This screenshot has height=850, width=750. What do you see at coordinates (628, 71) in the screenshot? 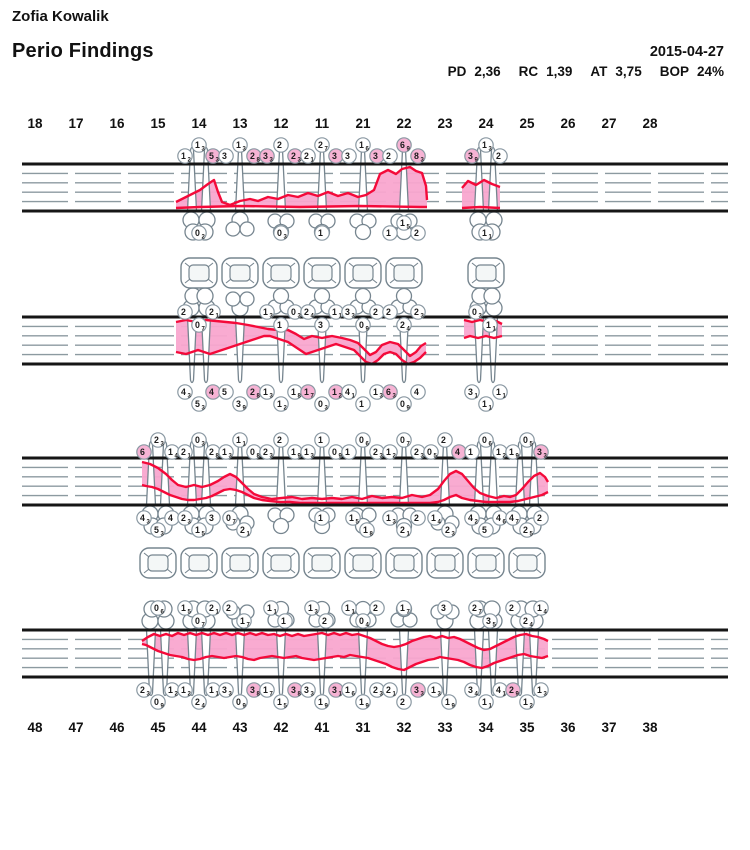
I see `stat-value: 3,75` at bounding box center [628, 71].